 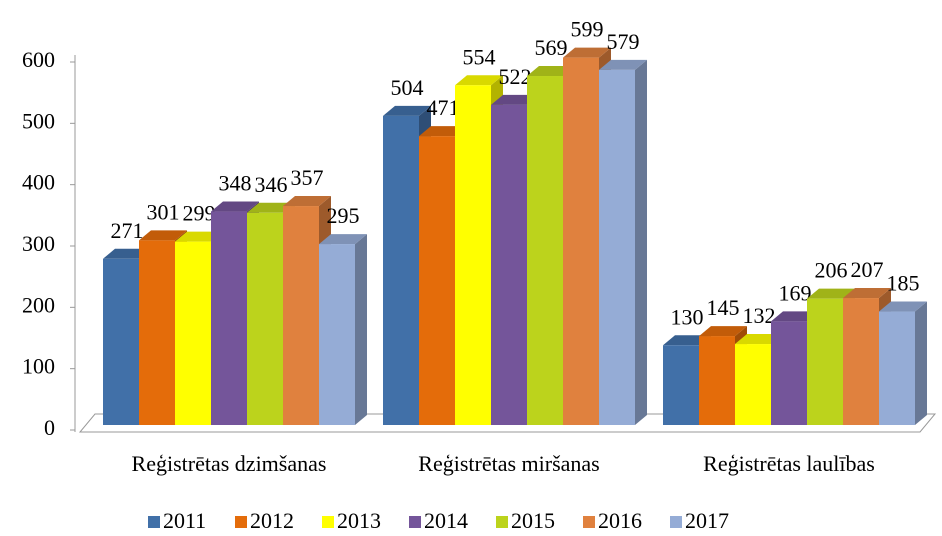 I want to click on data-label: 207, so click(x=867, y=269).